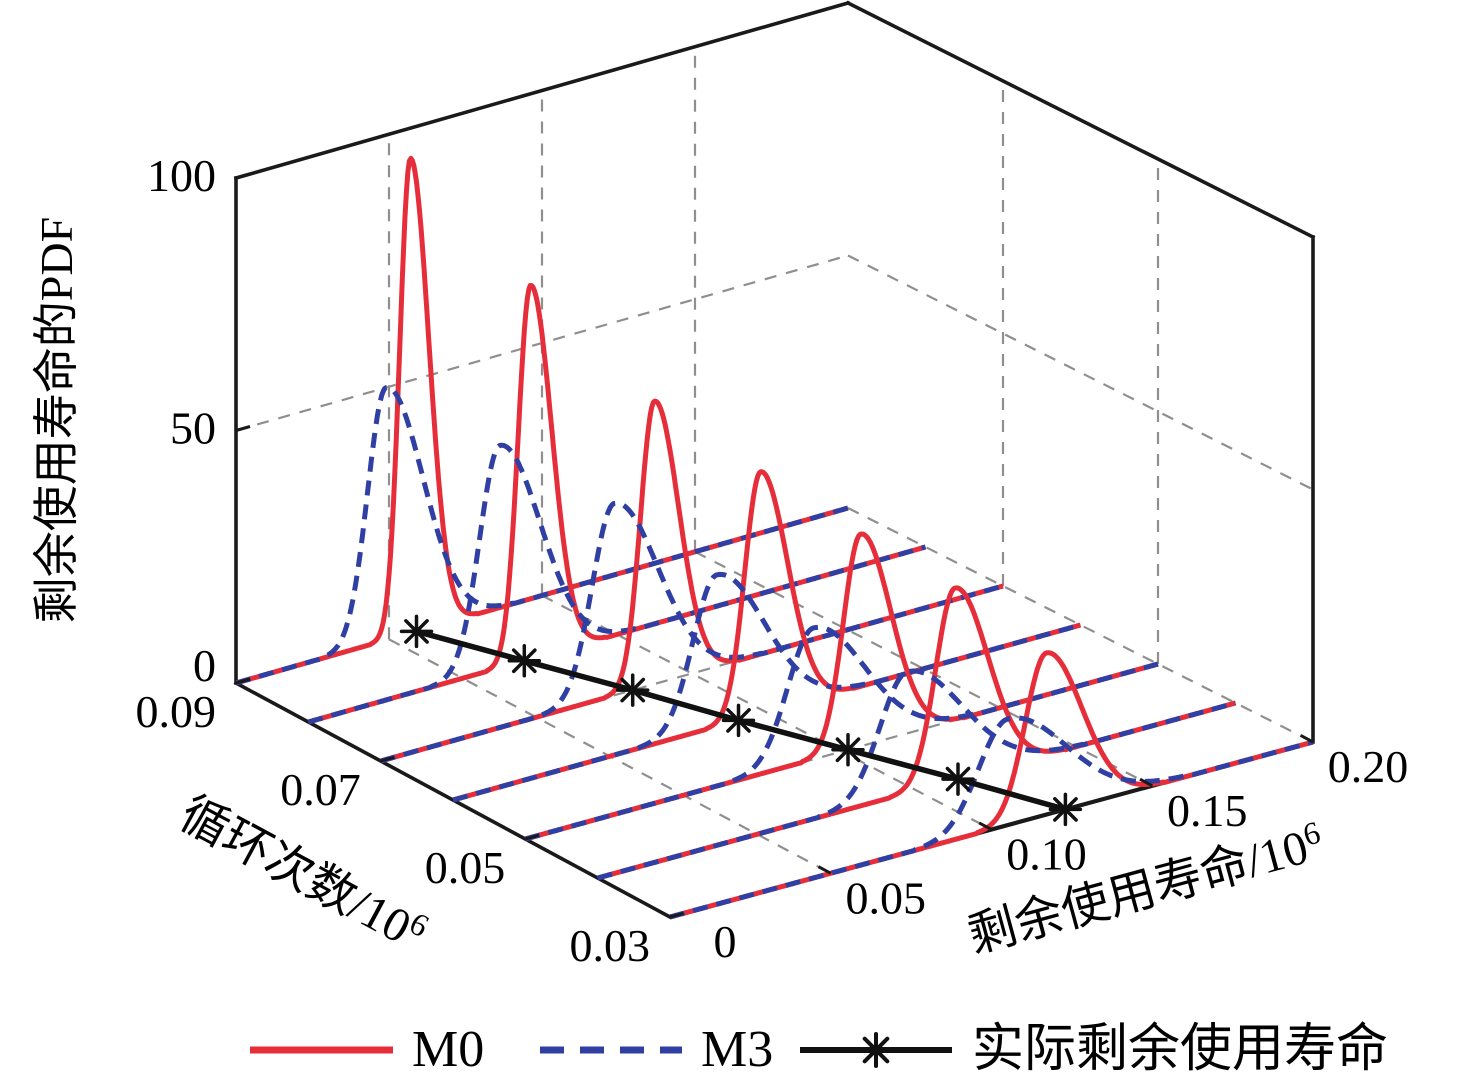 This screenshot has height=1091, width=1476. What do you see at coordinates (176, 711) in the screenshot?
I see `y-tick-label: 0.09` at bounding box center [176, 711].